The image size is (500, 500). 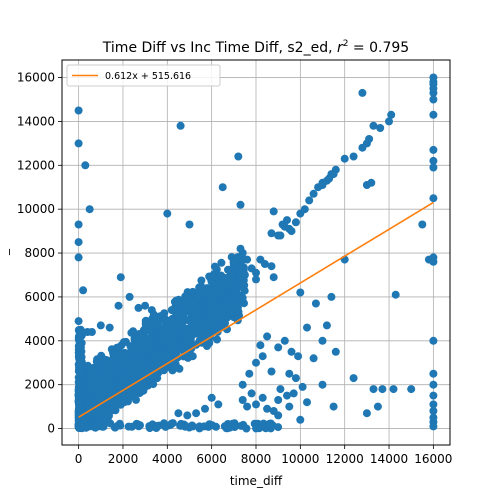 I want to click on legend-label: 0.612x + 515.616, so click(x=148, y=76).